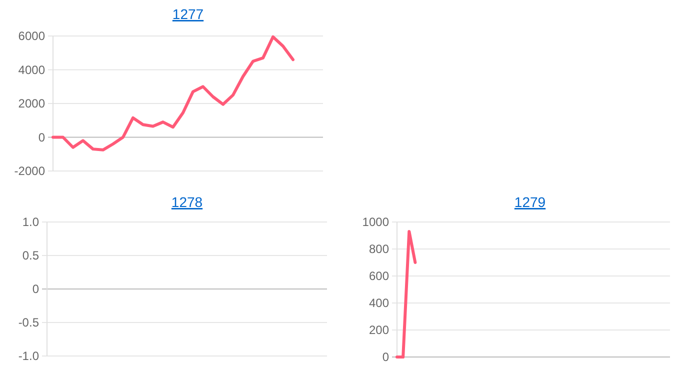 This screenshot has height=372, width=700. I want to click on y-tick-label: 2000, so click(32, 103).